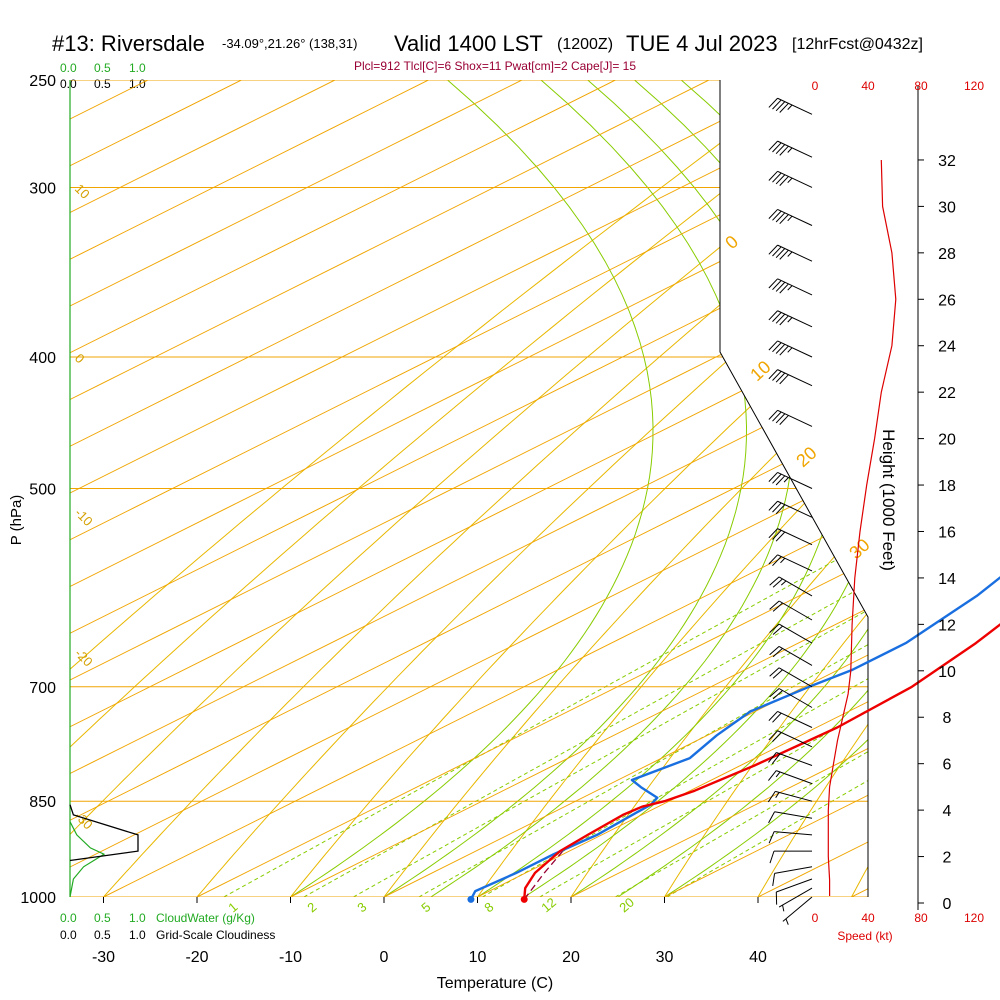  I want to click on height-tick-label: 30, so click(947, 207).